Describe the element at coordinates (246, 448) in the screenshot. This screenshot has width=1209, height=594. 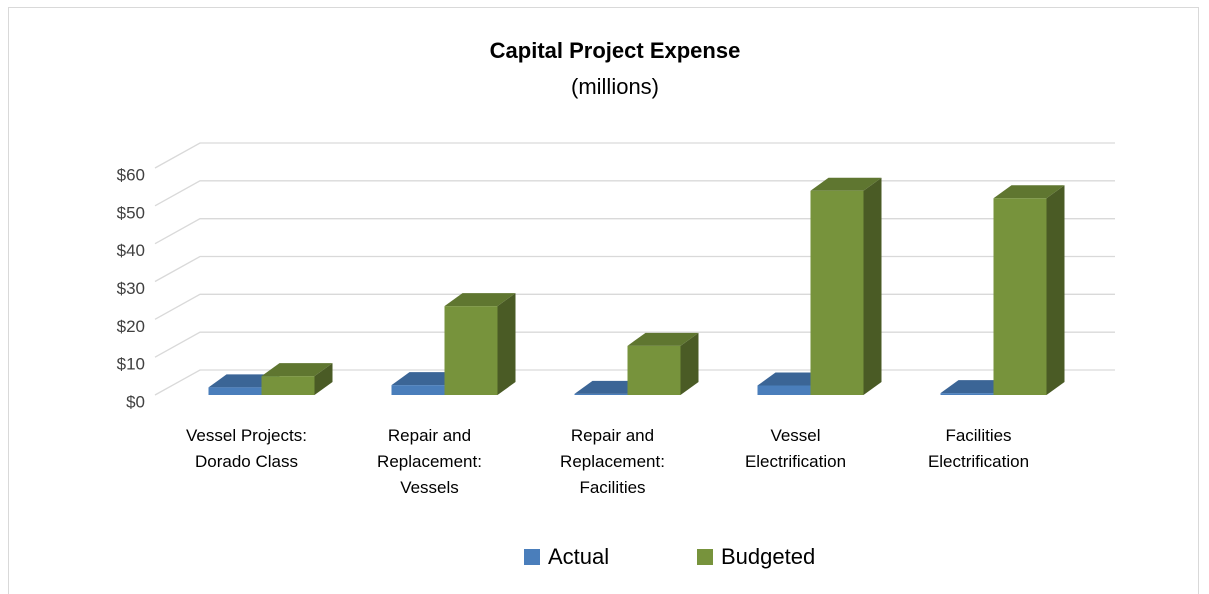
I see `x-tick-label: Vessel Projects: Dorado Class` at that location.